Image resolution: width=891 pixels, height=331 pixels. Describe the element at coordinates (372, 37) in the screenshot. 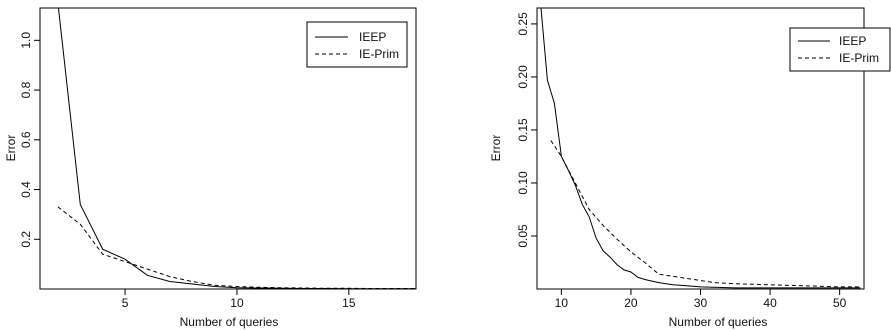

I see `left-legend-label-ieep: IEEP` at that location.